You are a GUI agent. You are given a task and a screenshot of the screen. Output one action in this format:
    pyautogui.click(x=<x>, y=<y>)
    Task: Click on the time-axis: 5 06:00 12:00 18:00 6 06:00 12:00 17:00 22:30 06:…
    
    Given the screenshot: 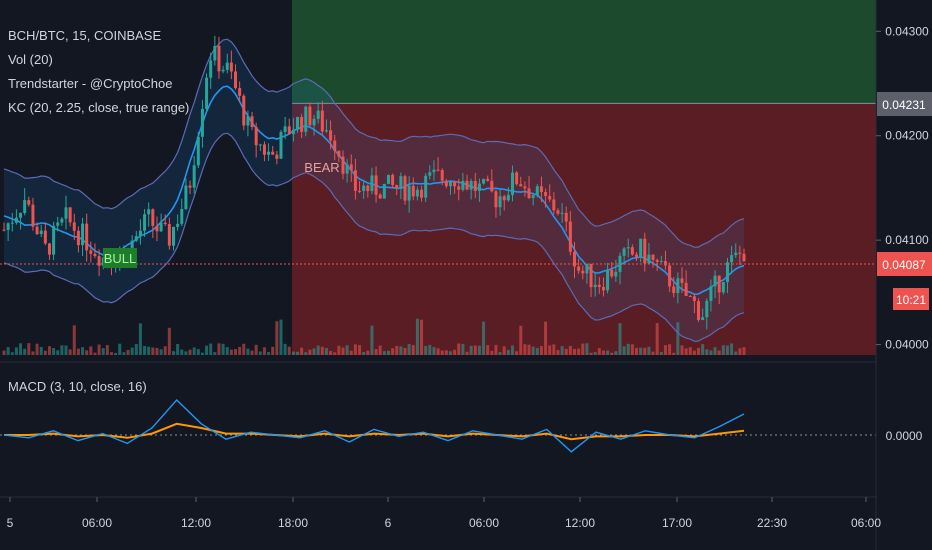 What is the action you would take?
    pyautogui.click(x=444, y=513)
    